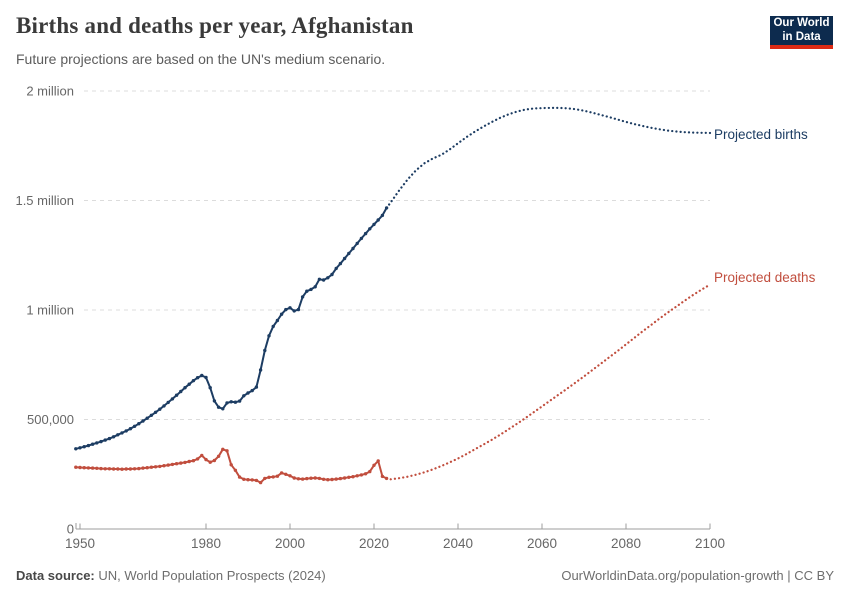  I want to click on y-tick-label: 1.5 million, so click(44, 200).